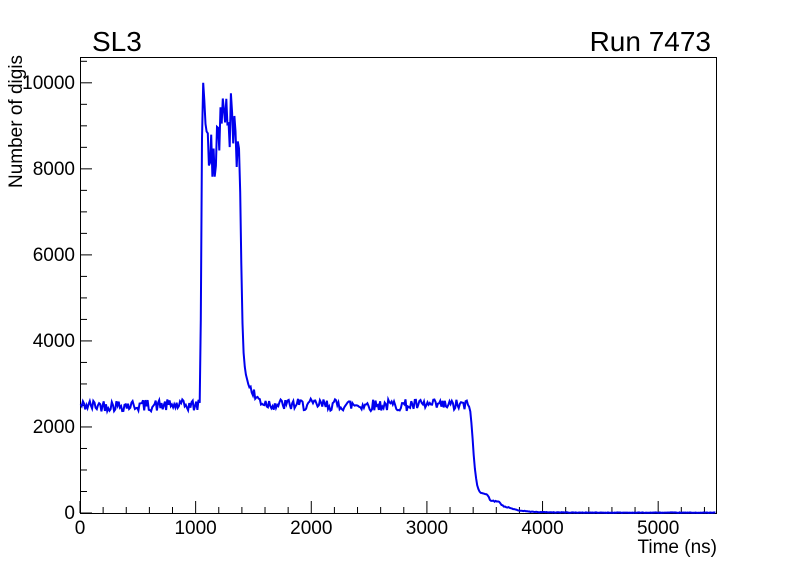  I want to click on x-tick-label-2000: 2000, so click(311, 528).